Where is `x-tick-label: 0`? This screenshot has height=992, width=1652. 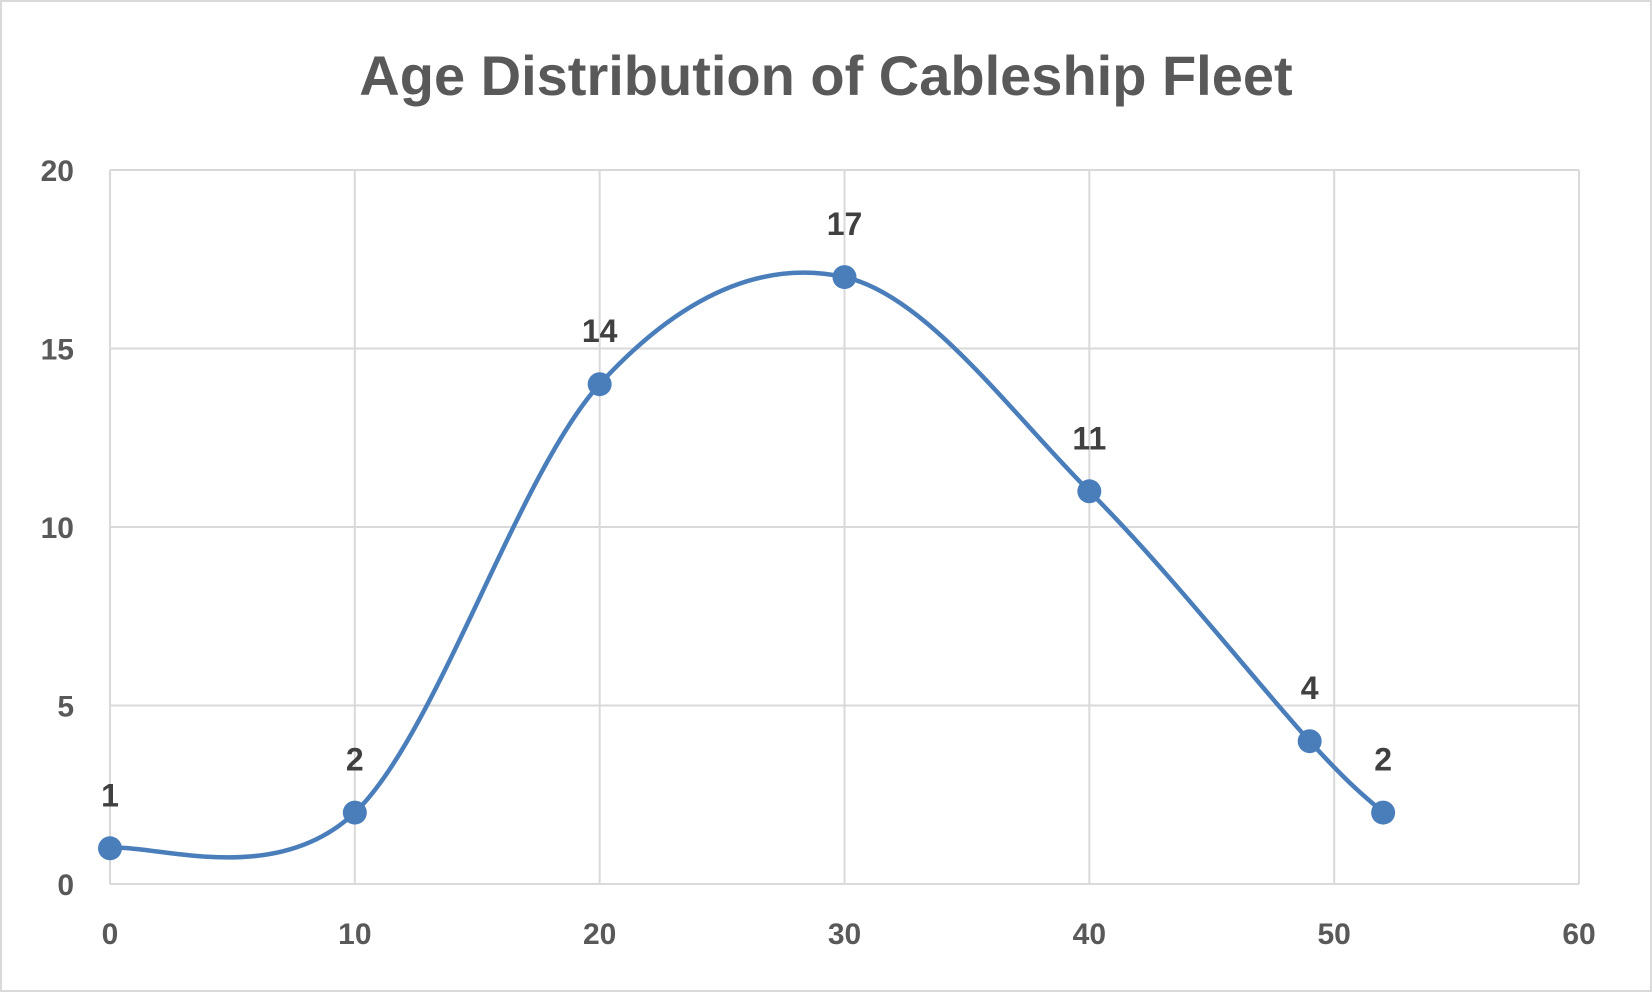 x-tick-label: 0 is located at coordinates (110, 934).